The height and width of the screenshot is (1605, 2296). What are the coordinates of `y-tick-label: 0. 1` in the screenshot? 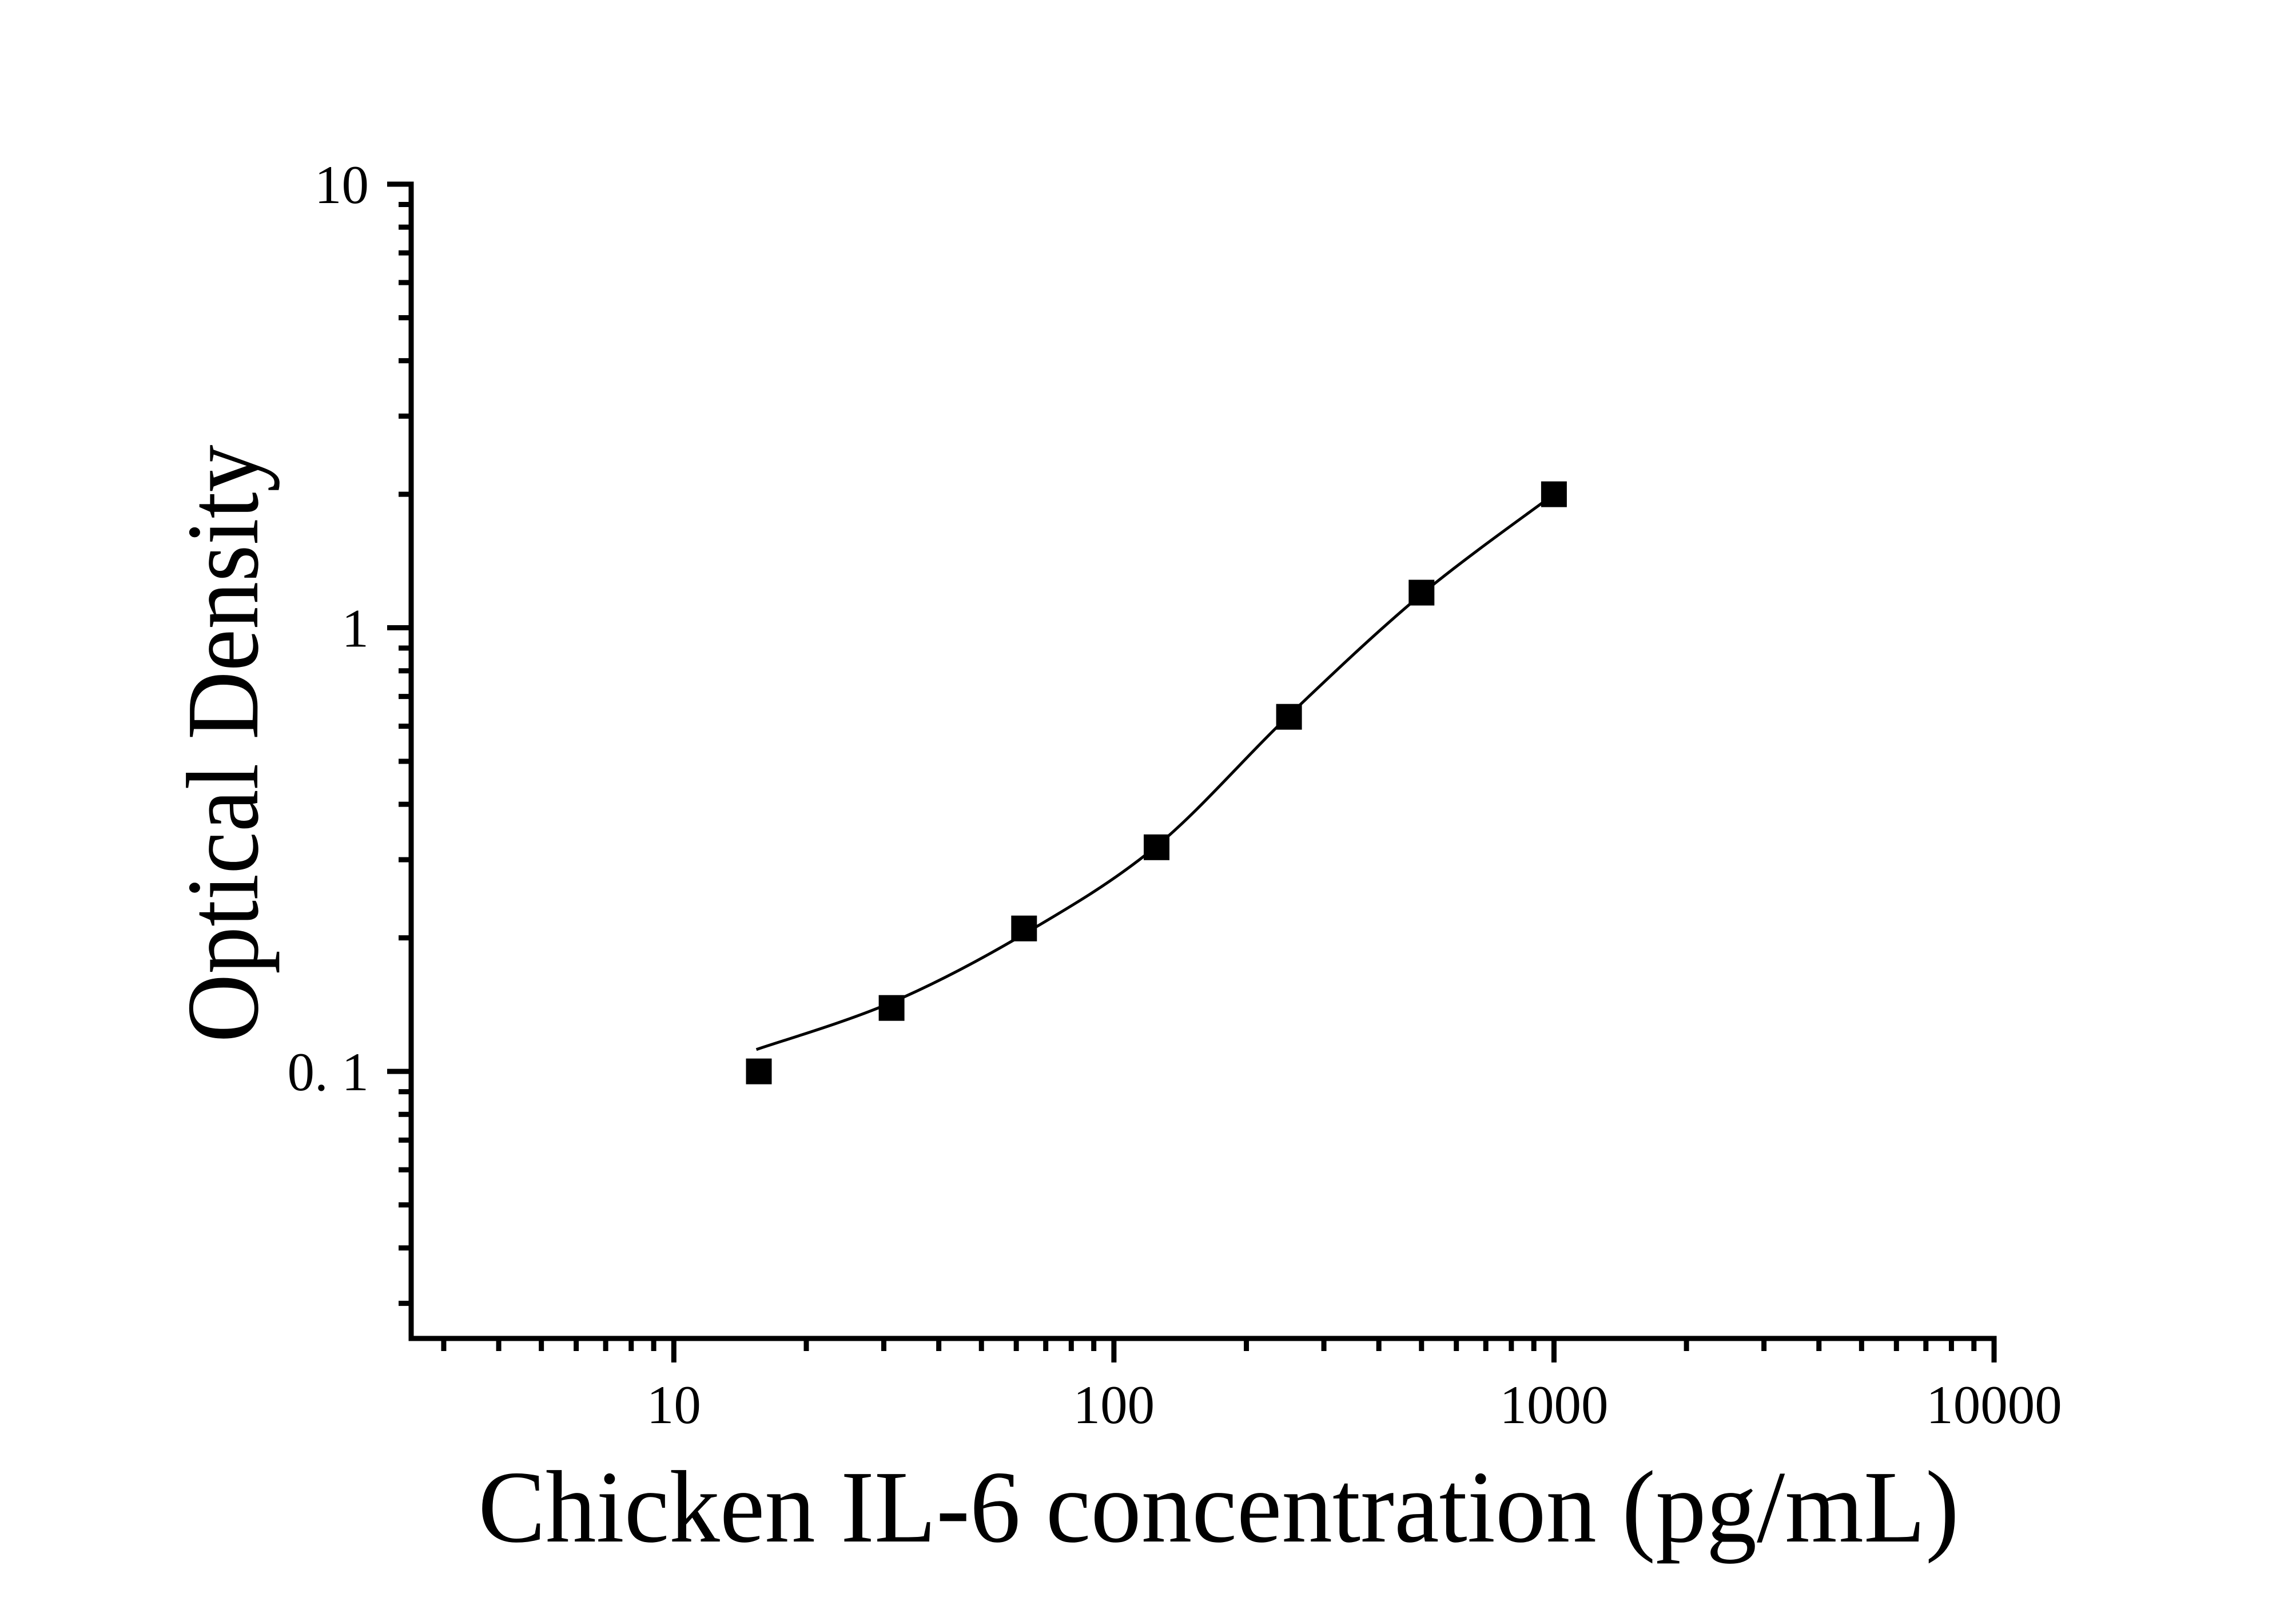 It's located at (328, 1072).